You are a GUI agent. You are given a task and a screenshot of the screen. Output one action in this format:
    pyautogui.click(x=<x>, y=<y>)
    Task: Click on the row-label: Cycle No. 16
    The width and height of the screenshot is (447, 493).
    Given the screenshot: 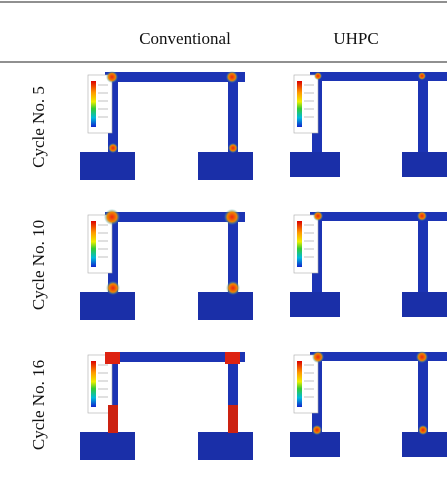 What is the action you would take?
    pyautogui.click(x=38, y=405)
    